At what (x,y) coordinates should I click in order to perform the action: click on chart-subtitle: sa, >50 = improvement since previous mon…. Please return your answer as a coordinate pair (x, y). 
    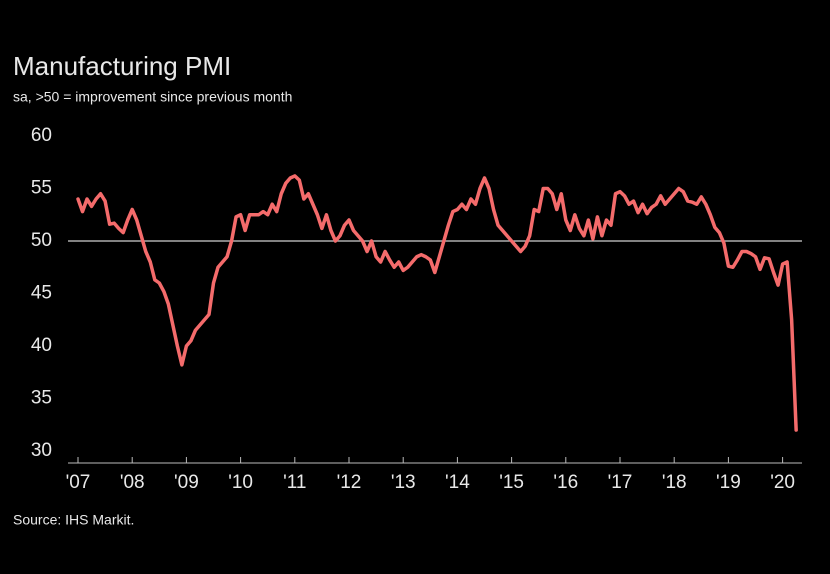
    Looking at the image, I should click on (152, 97).